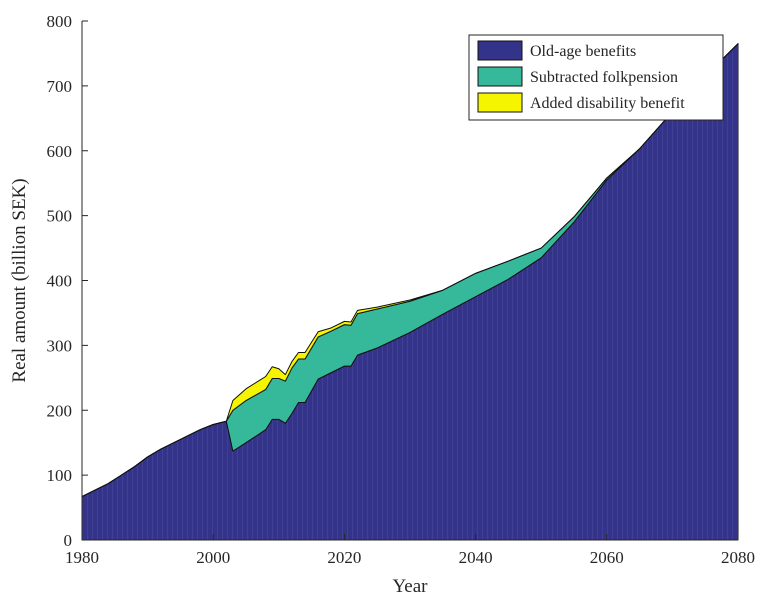  What do you see at coordinates (60, 281) in the screenshot?
I see `y-tick-label: 400` at bounding box center [60, 281].